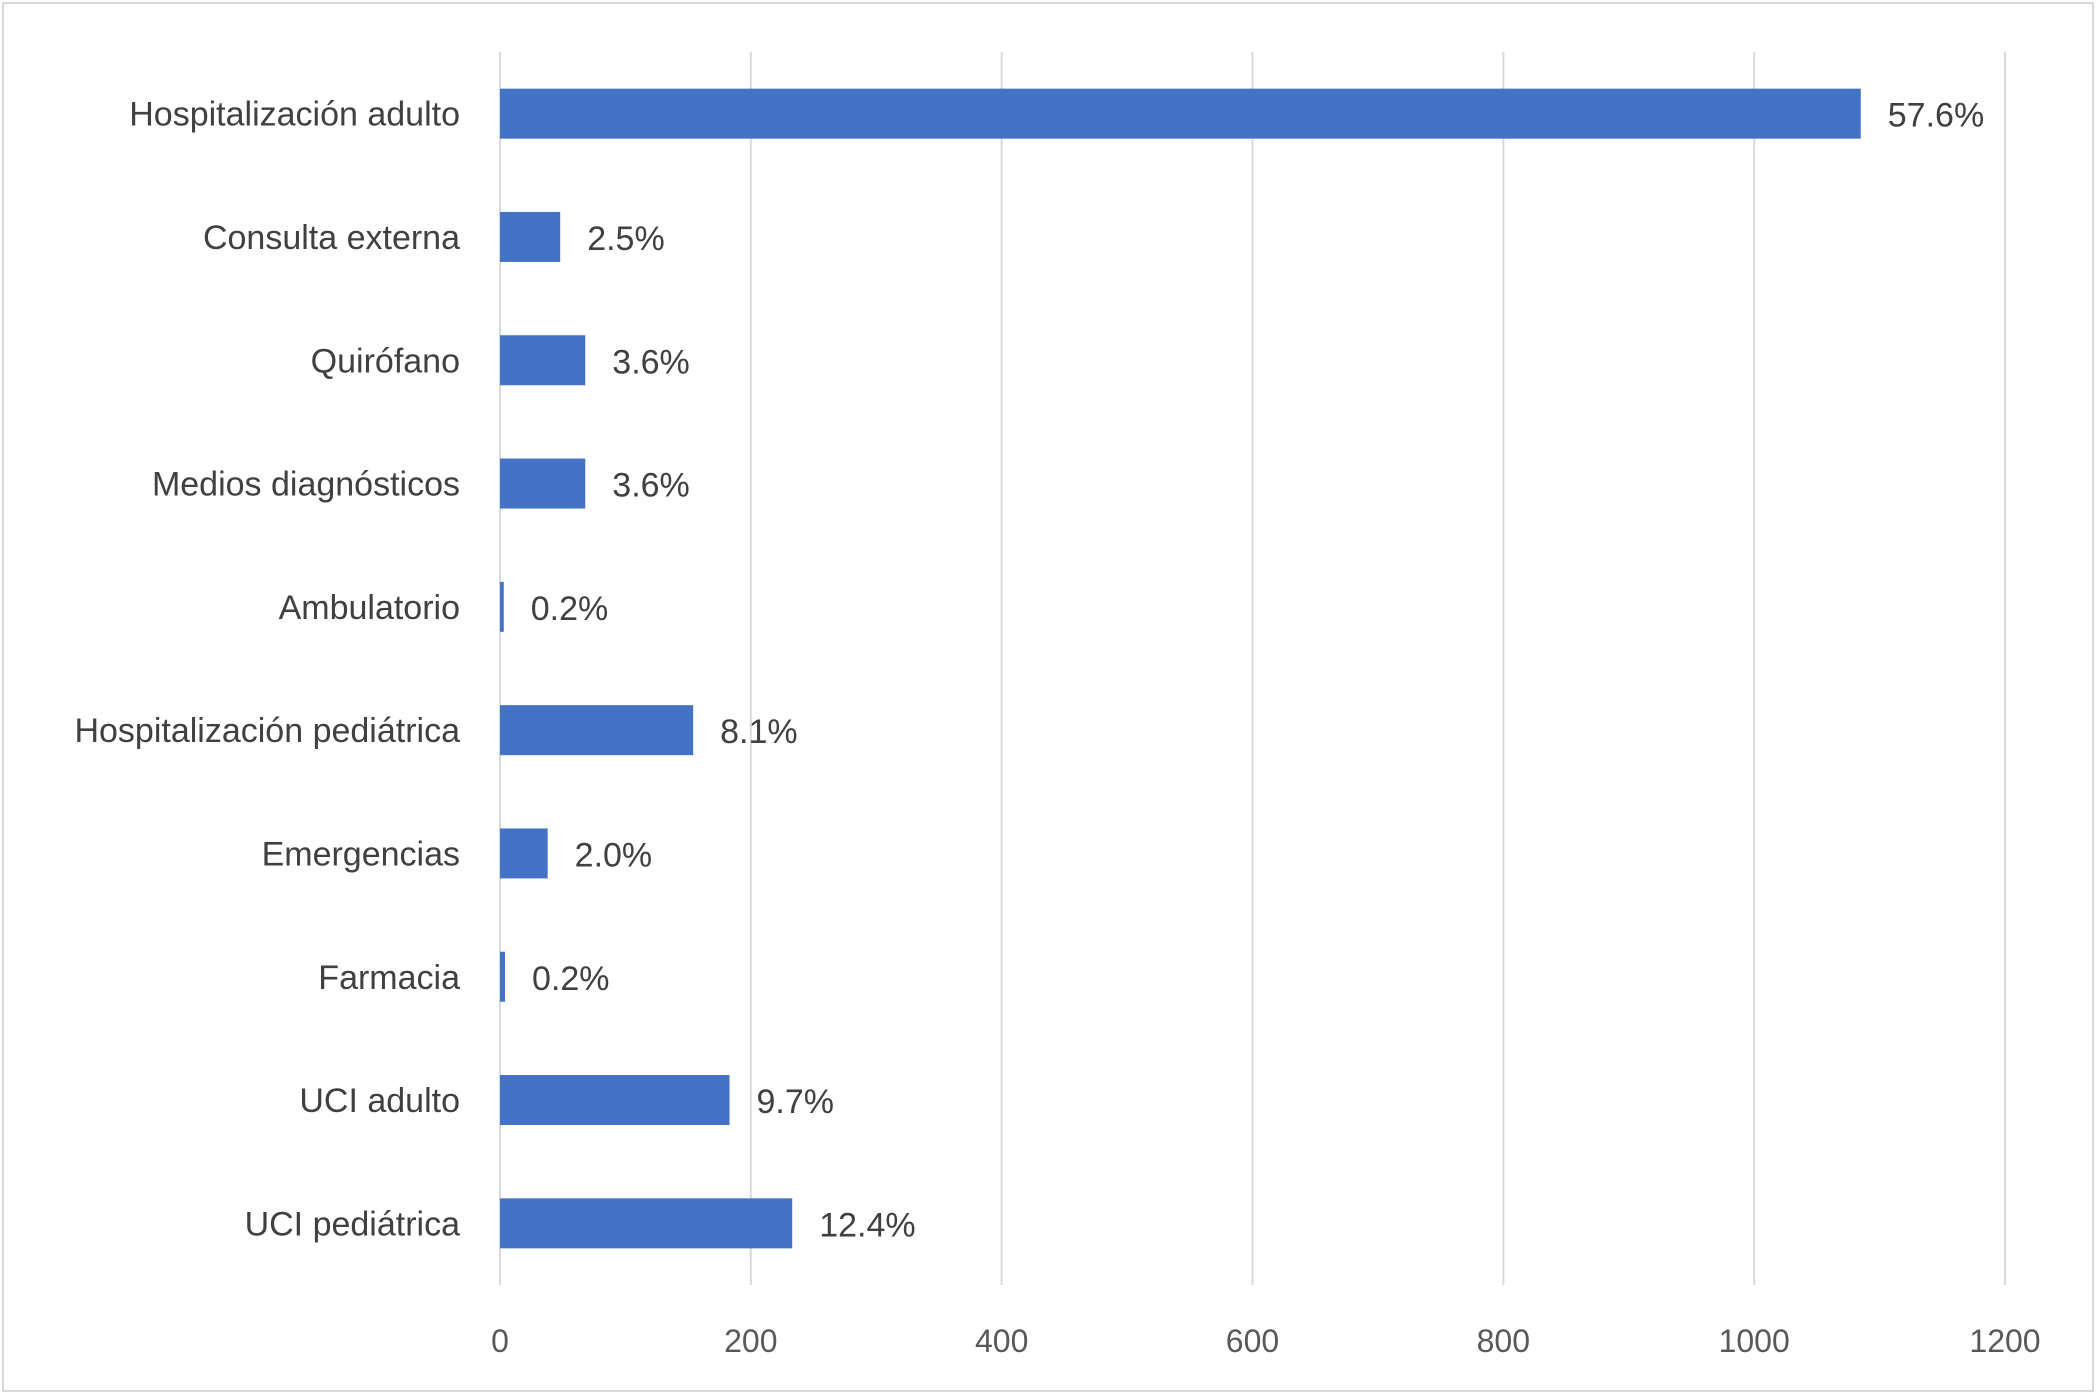  I want to click on x-tick-label: 600, so click(1252, 1341).